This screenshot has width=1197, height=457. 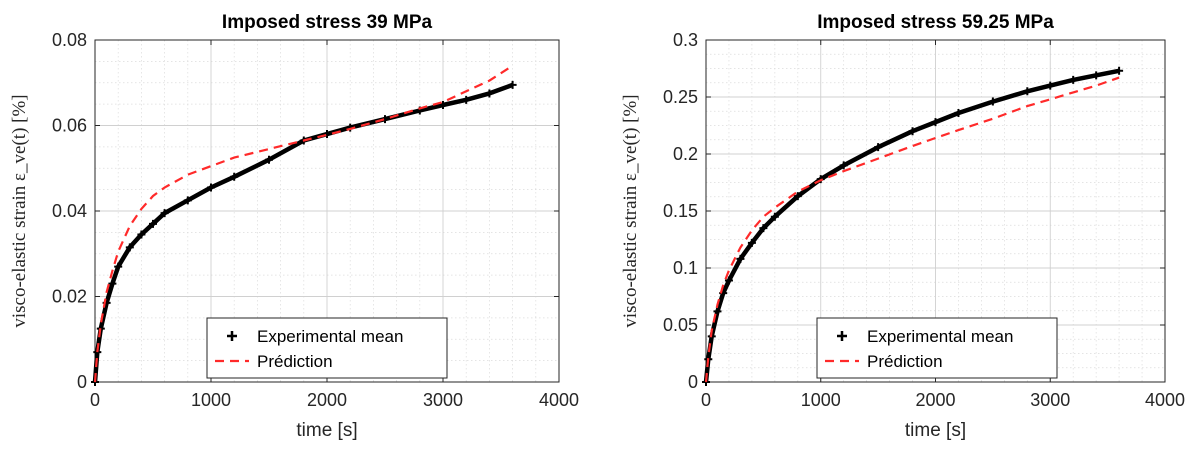 What do you see at coordinates (680, 97) in the screenshot?
I see `y-tick-label: 0.25` at bounding box center [680, 97].